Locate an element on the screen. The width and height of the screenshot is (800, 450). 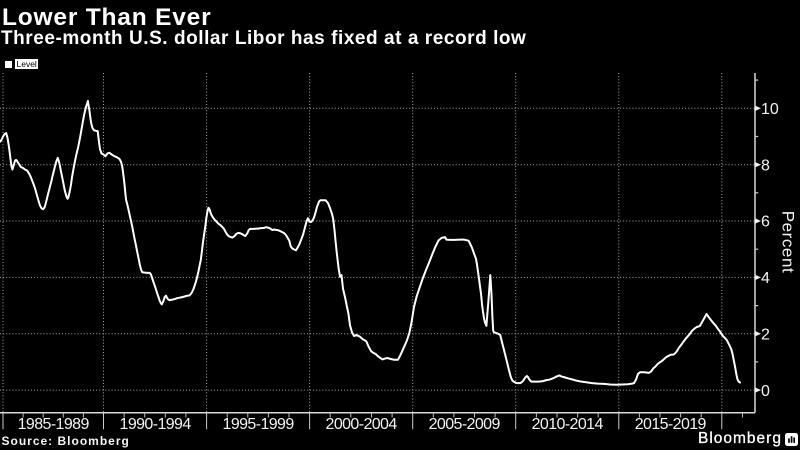
svg-text: 2 is located at coordinates (765, 334).